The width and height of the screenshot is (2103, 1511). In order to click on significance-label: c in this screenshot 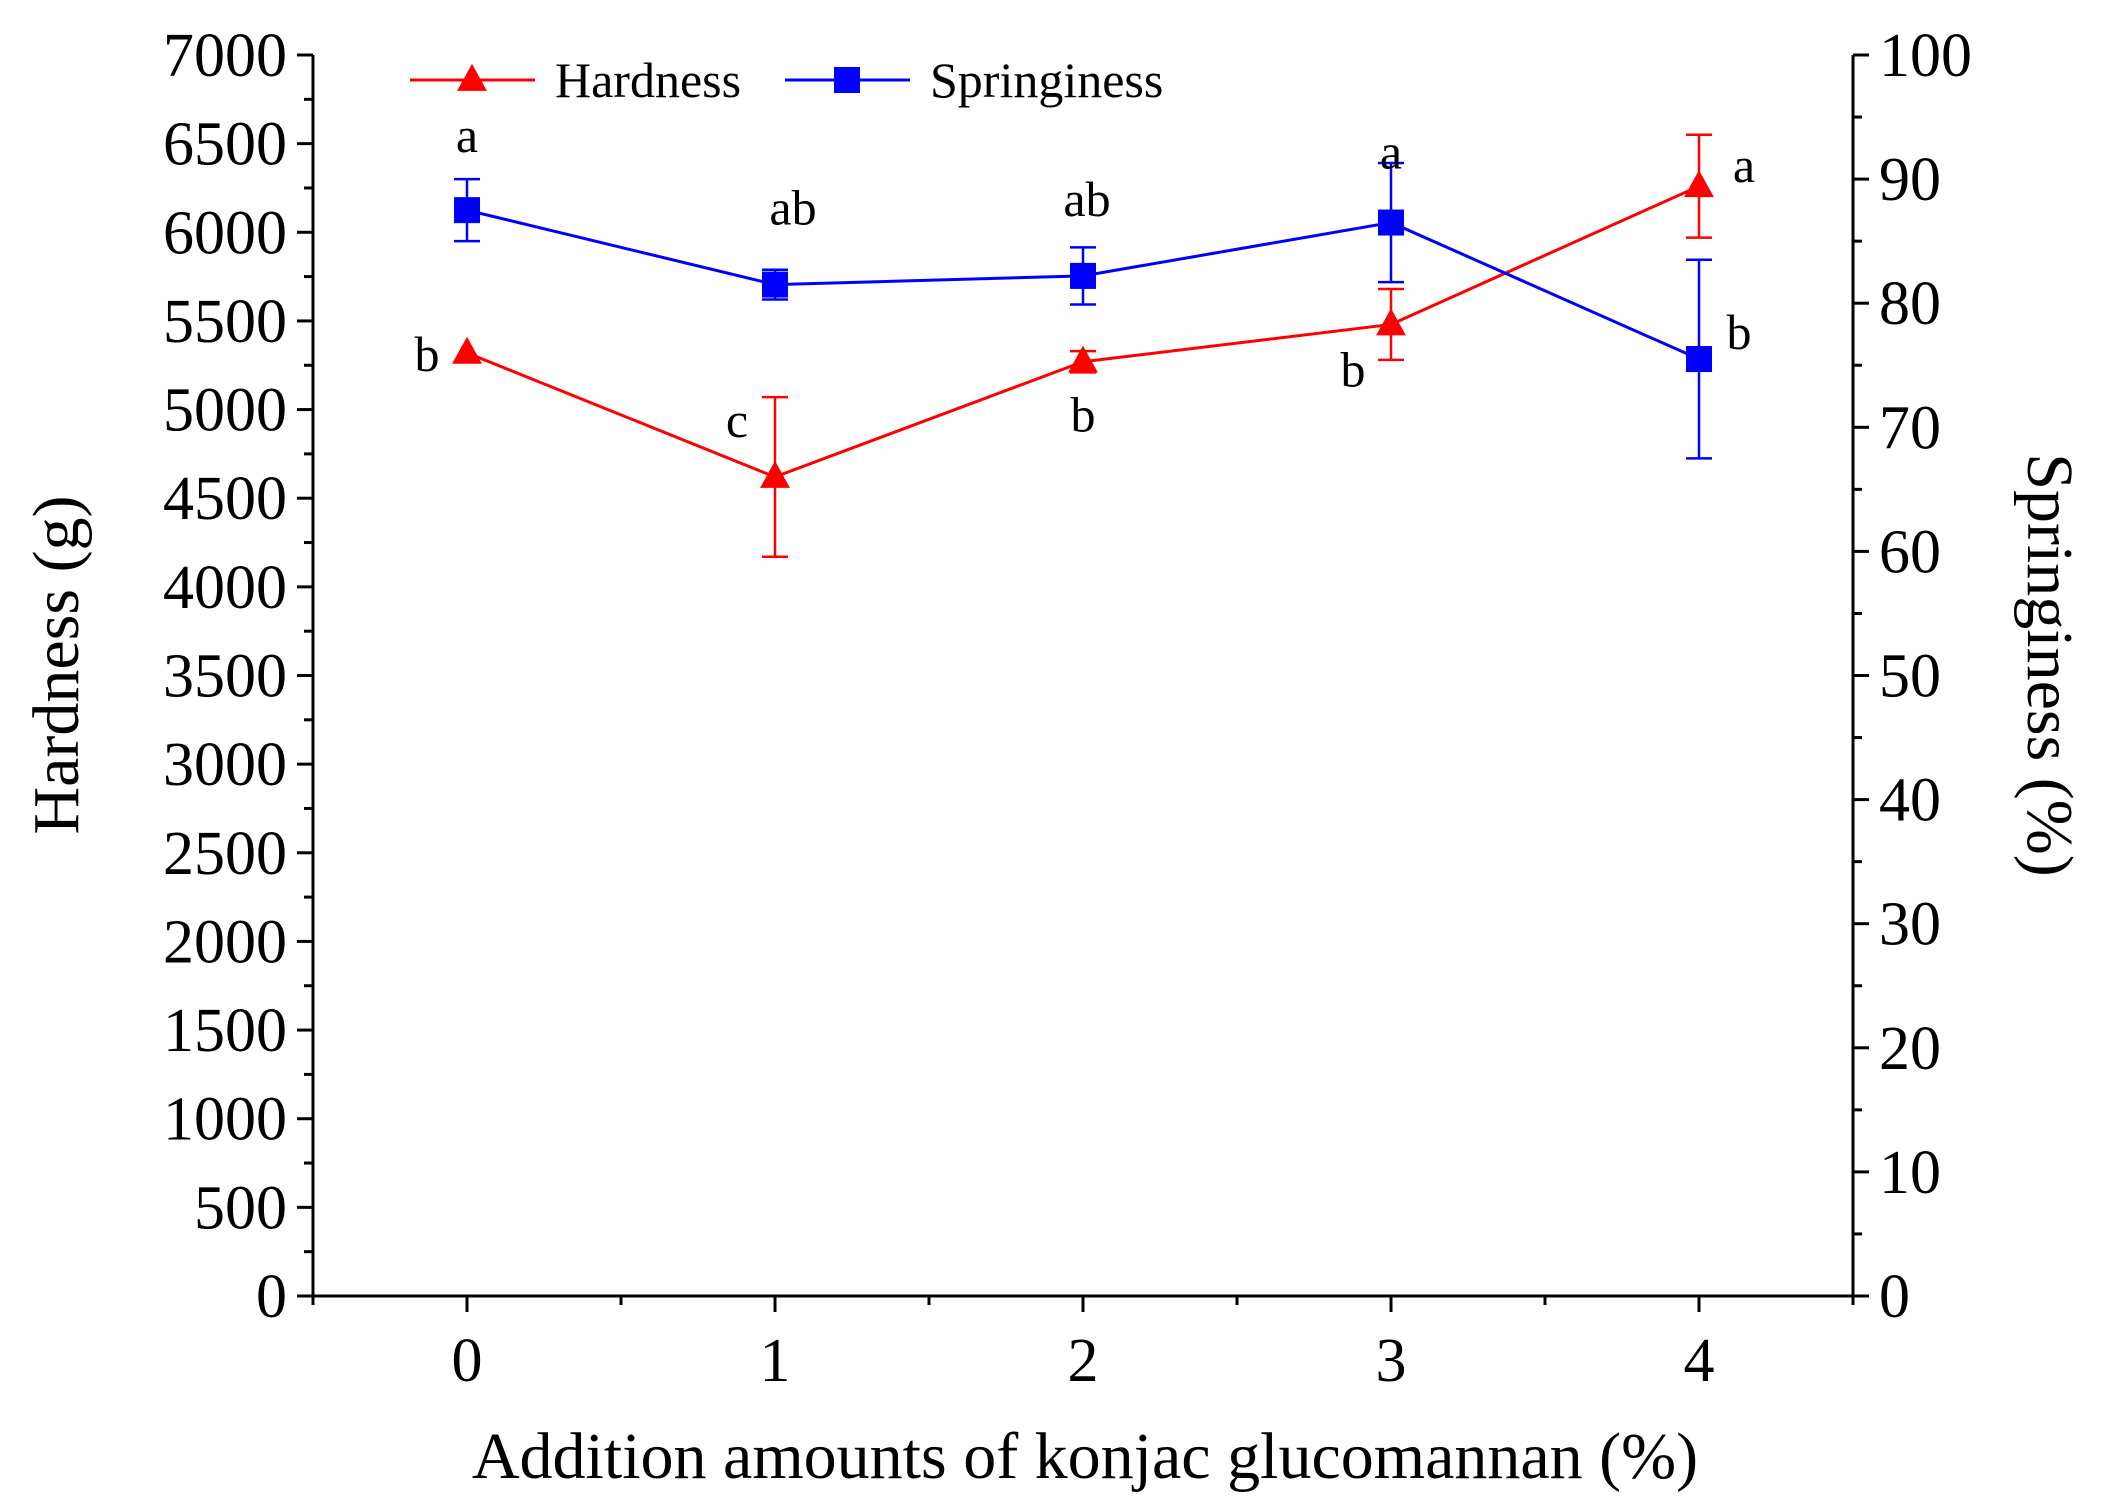, I will do `click(737, 420)`.